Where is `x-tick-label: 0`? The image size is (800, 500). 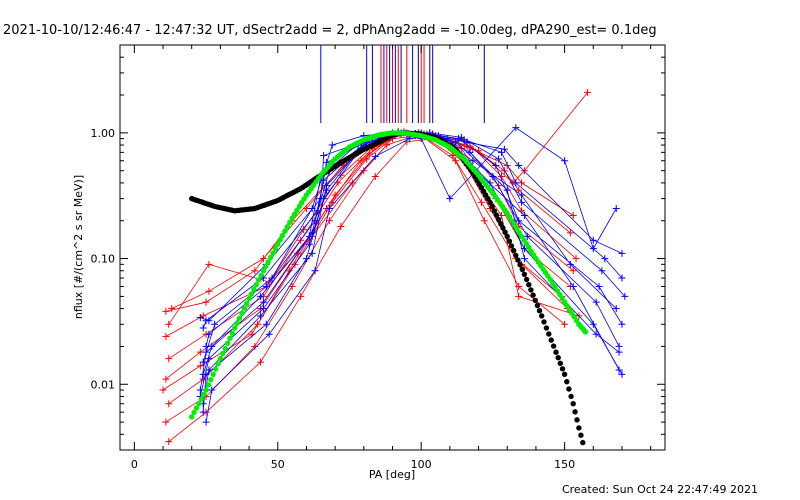 x-tick-label: 0 is located at coordinates (134, 464).